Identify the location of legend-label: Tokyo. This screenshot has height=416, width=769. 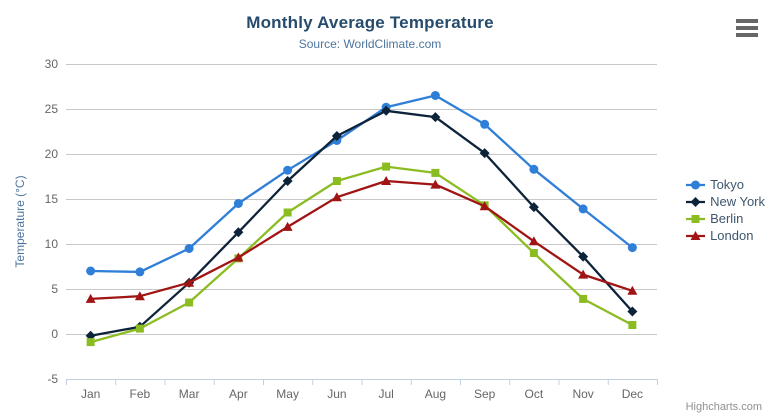
(727, 184).